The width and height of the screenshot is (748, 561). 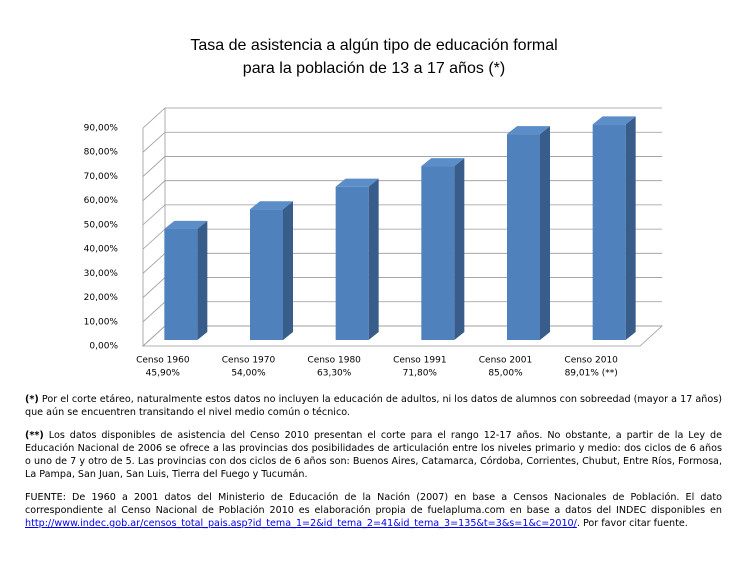 What do you see at coordinates (101, 153) in the screenshot?
I see `y-tick-label: 80,00%` at bounding box center [101, 153].